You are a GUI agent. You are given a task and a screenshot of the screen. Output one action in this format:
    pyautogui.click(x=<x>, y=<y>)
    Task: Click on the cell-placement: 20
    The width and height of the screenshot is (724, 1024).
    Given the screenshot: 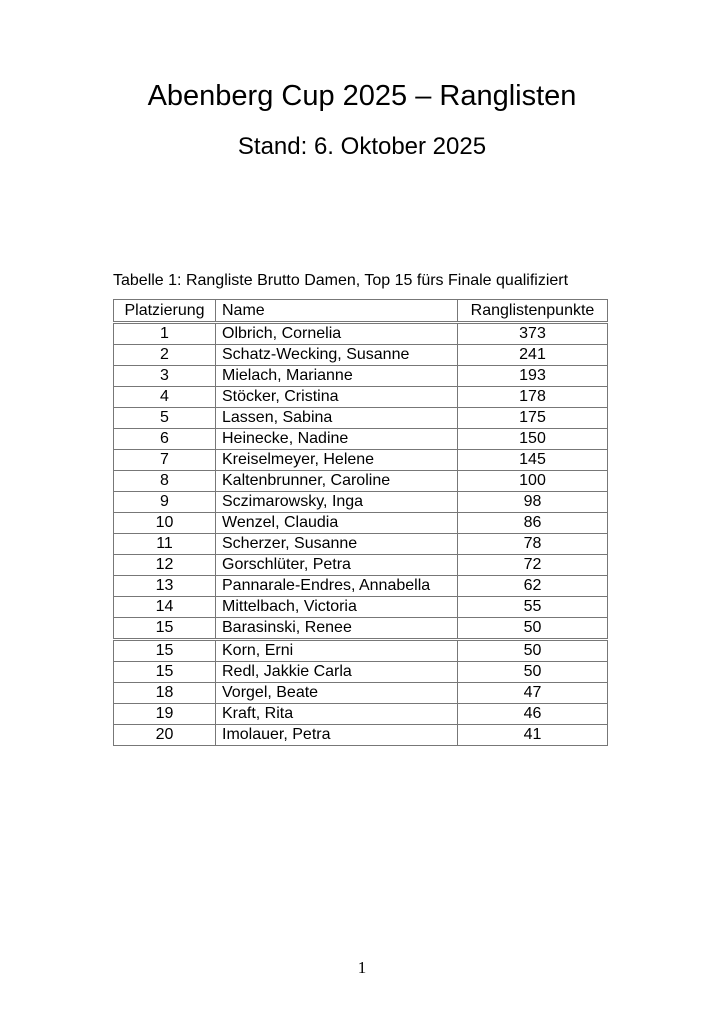 What is the action you would take?
    pyautogui.click(x=164, y=735)
    